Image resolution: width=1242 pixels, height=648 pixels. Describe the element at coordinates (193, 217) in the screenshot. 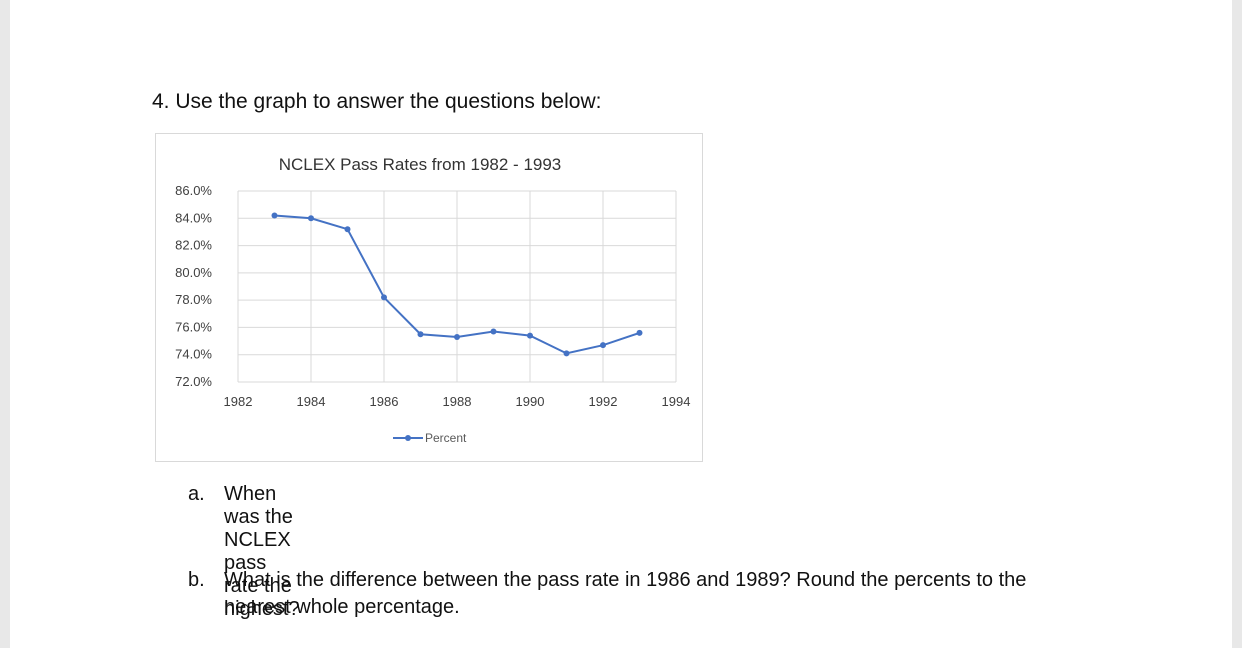

I see `y-tick-label: 84.0%` at that location.